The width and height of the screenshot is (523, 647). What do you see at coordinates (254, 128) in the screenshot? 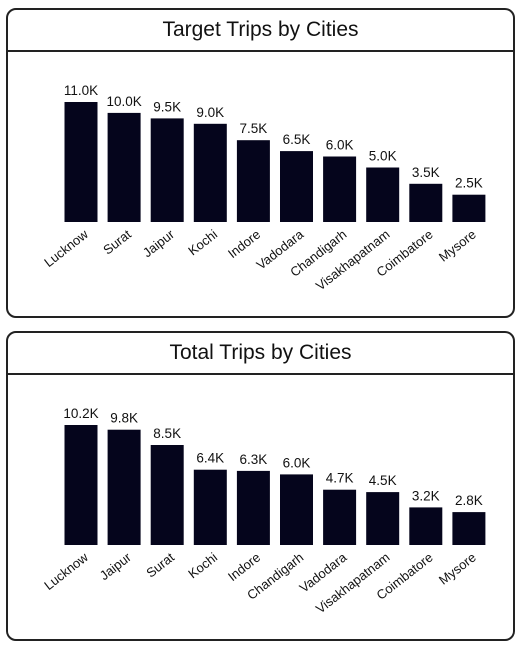
I see `data-label: 7.5K` at bounding box center [254, 128].